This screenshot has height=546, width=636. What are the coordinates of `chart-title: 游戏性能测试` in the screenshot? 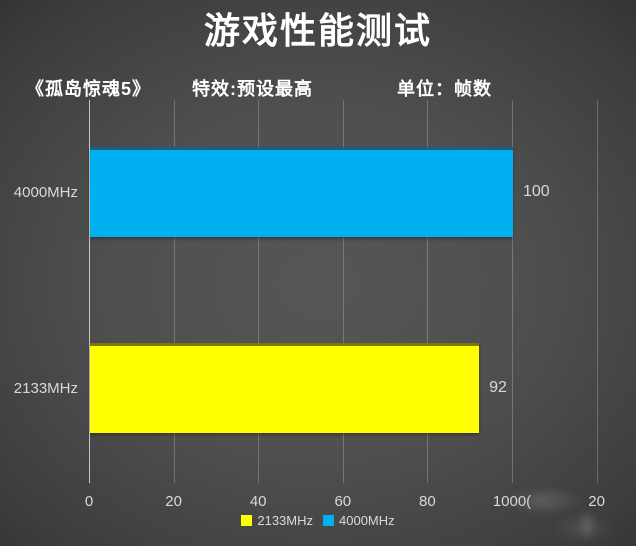 It's located at (317, 30).